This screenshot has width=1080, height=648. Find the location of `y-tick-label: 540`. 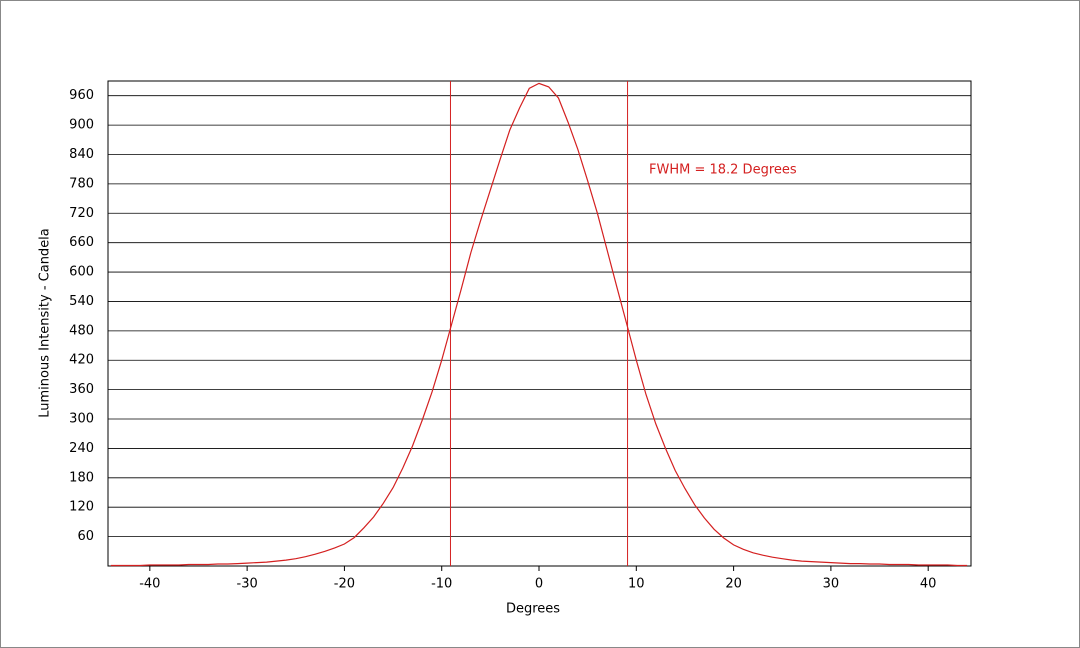

y-tick-label: 540 is located at coordinates (81, 301).